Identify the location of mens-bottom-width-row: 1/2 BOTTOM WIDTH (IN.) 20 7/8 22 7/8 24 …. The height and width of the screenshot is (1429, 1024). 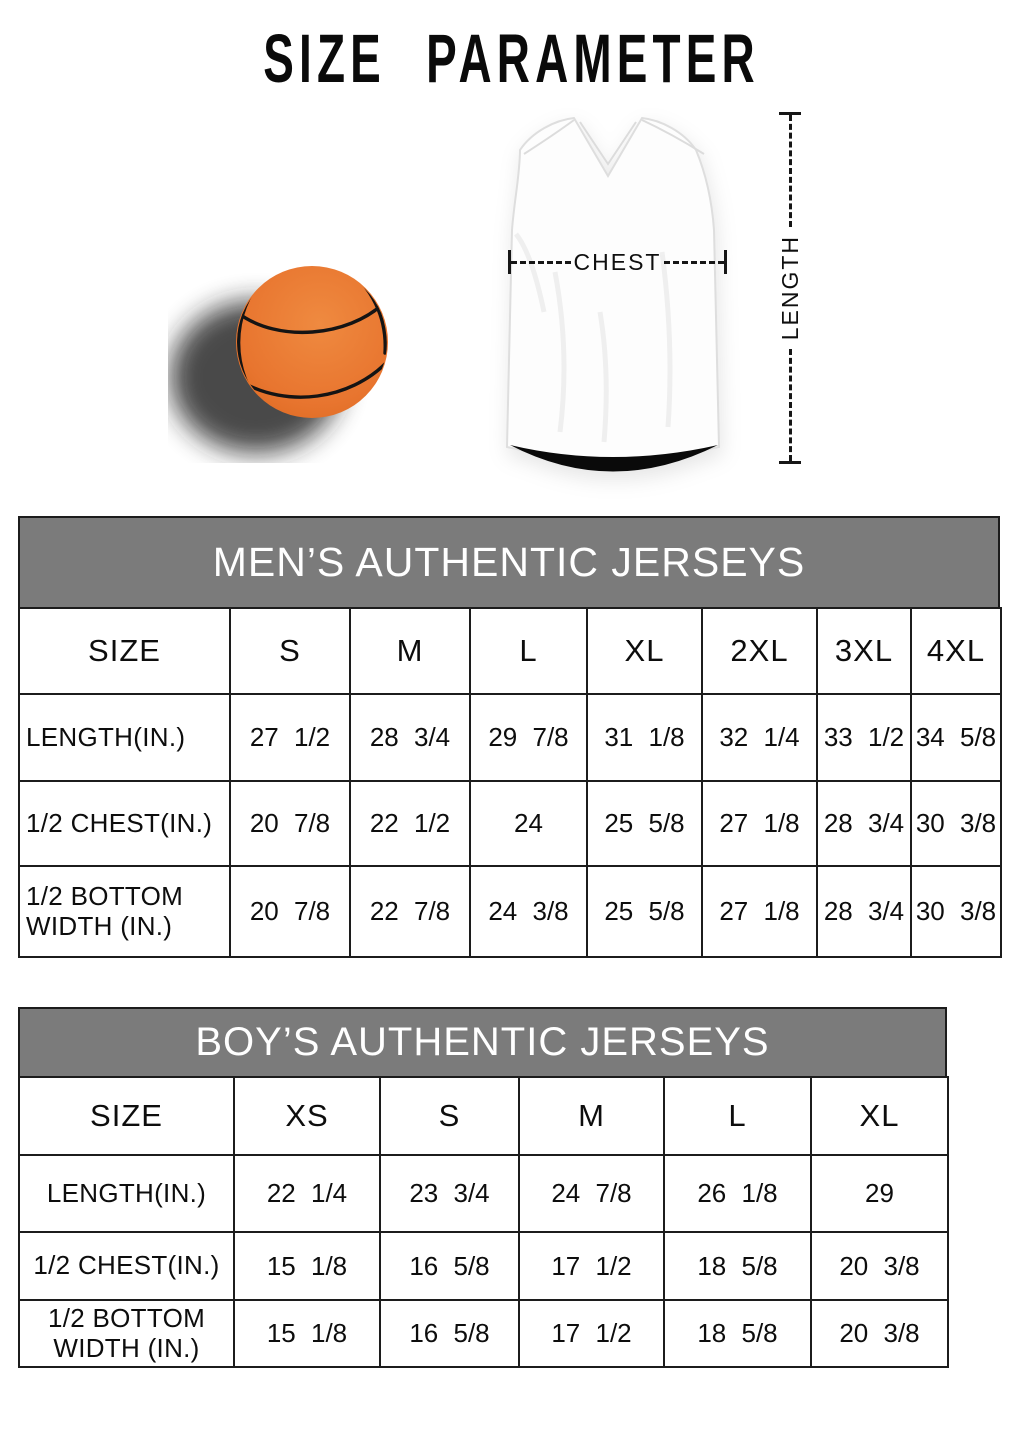
(510, 911).